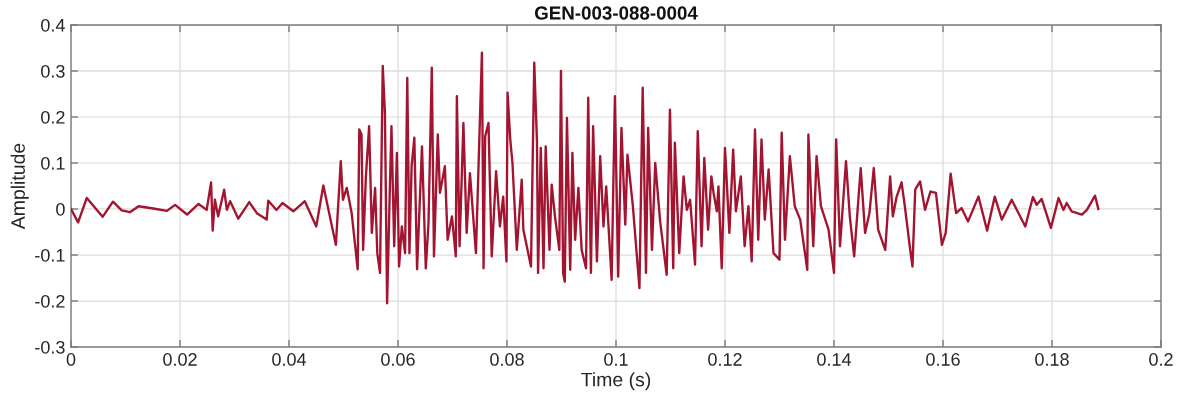 The width and height of the screenshot is (1177, 404). I want to click on x-axis-title: Time (s), so click(616, 381).